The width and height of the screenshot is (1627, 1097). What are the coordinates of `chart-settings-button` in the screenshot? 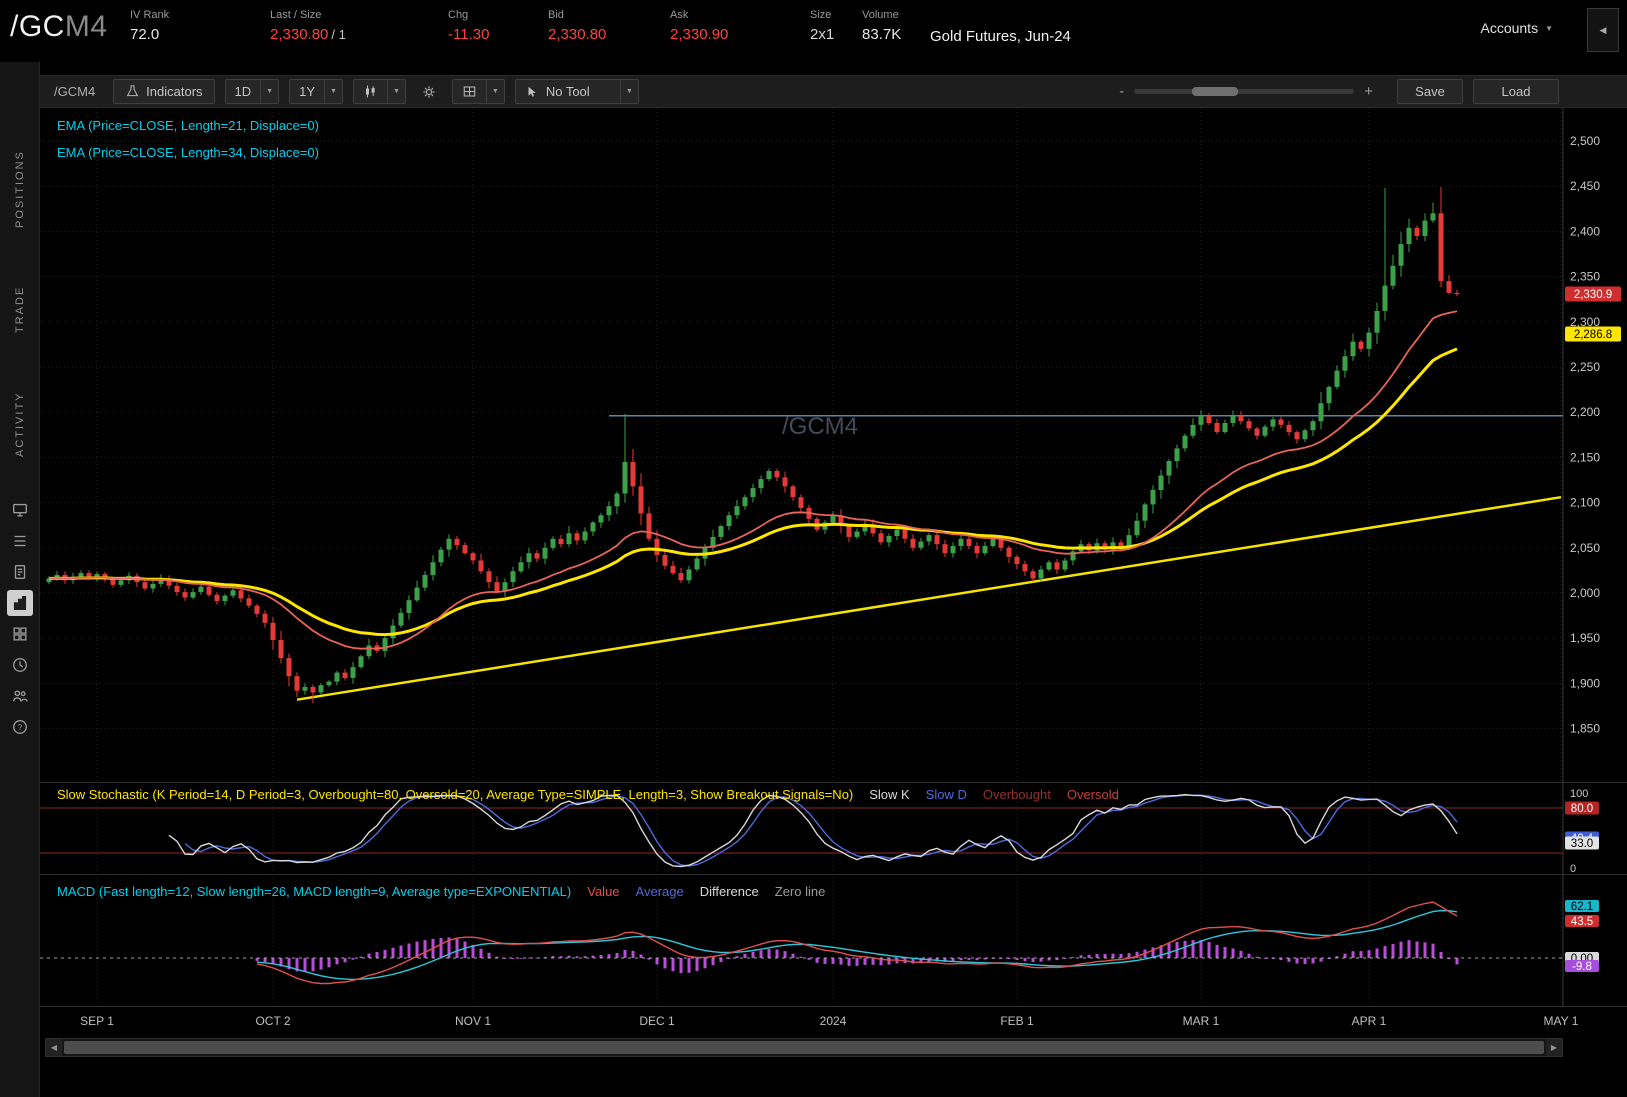 It's located at (429, 91).